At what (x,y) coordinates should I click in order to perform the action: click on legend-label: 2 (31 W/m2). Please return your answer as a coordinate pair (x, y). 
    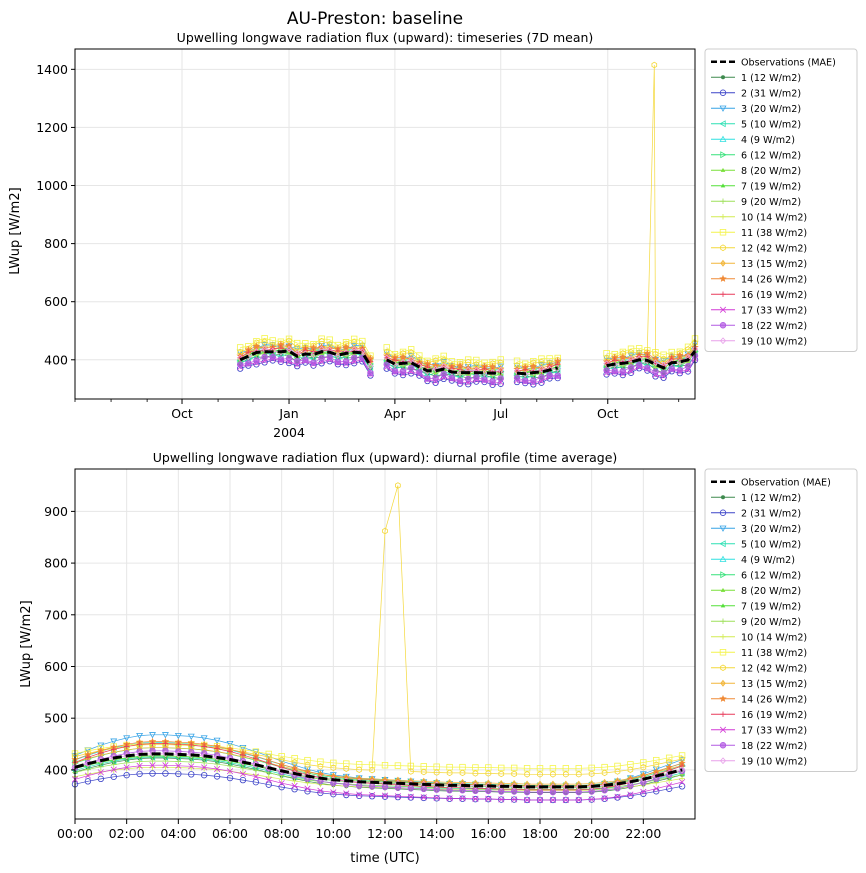
    Looking at the image, I should click on (771, 93).